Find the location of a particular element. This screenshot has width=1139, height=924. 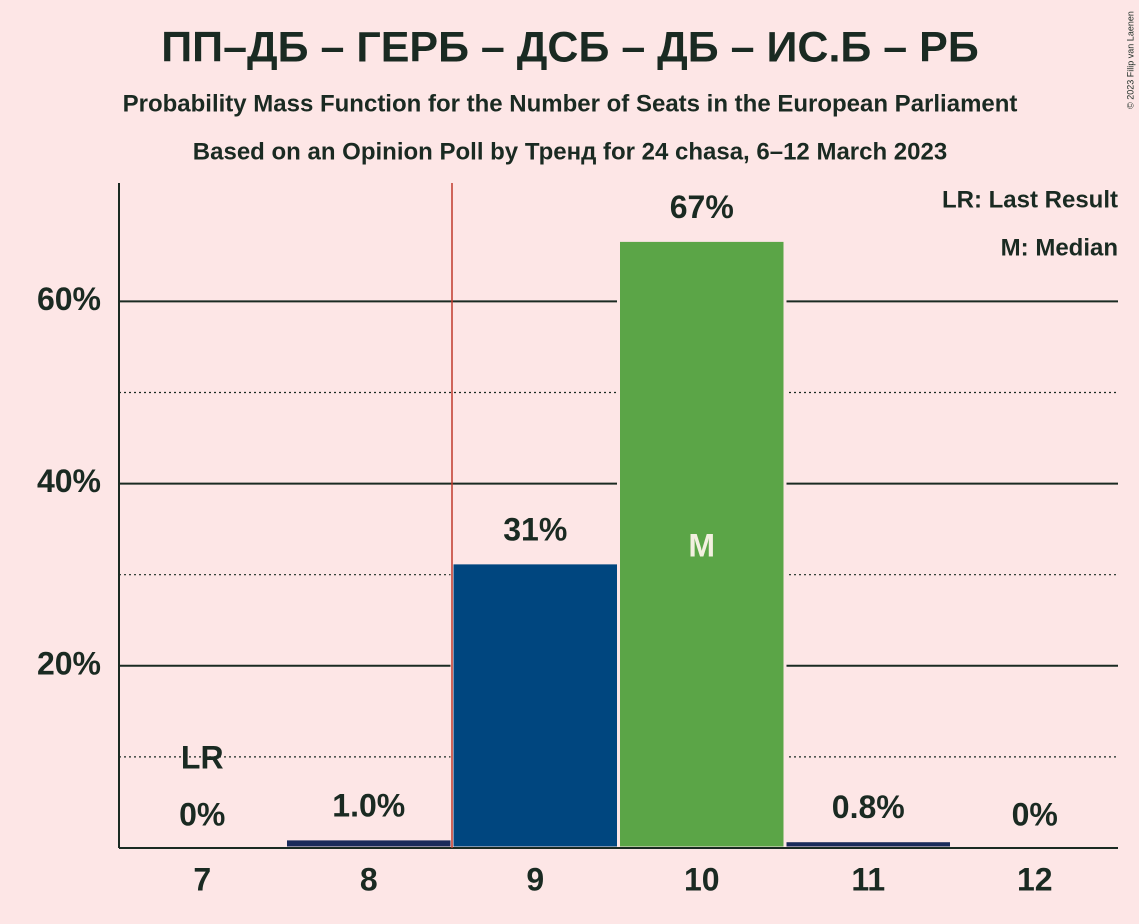

value-label: 67% is located at coordinates (702, 207).